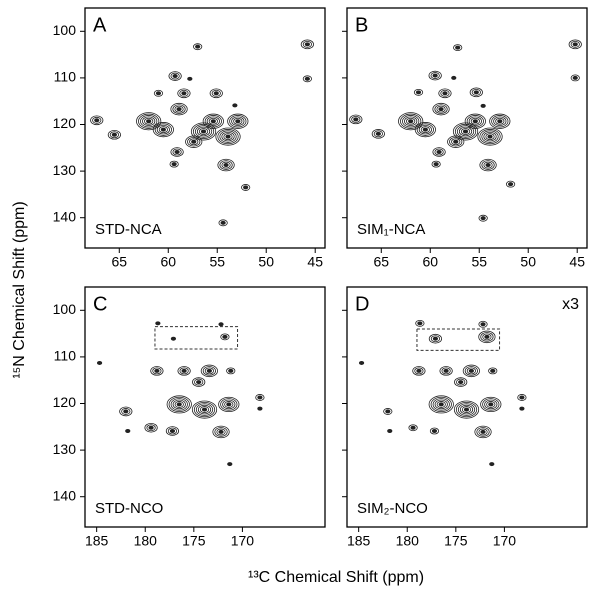  I want to click on x-tick-label: 65, so click(119, 262).